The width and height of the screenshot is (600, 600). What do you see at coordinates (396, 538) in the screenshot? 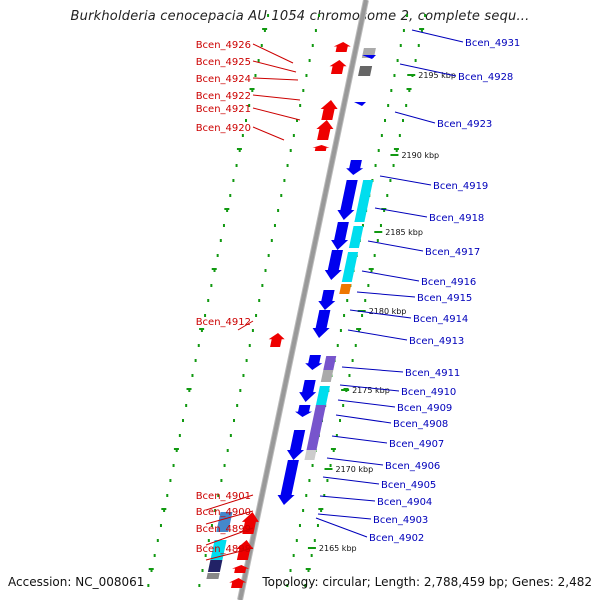
I see `right-gene-label: Bcen_4902` at bounding box center [396, 538].